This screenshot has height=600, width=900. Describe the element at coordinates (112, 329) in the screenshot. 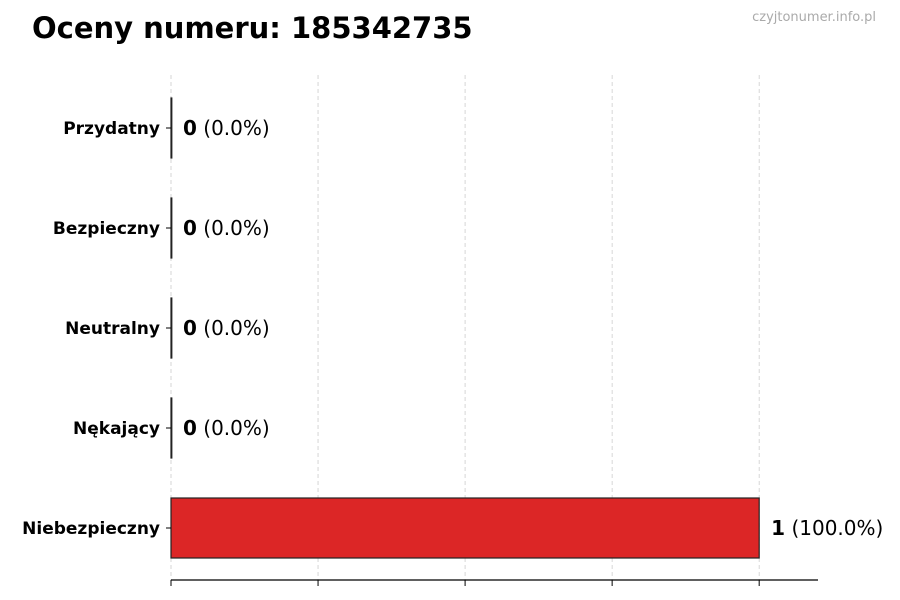

I see `y-tick-label: Neutralny` at that location.